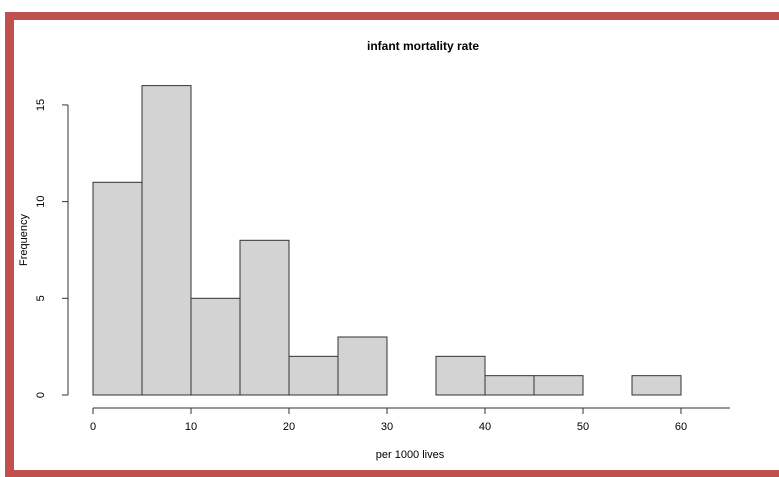 The height and width of the screenshot is (477, 779). I want to click on x-tick-label: 20, so click(289, 427).